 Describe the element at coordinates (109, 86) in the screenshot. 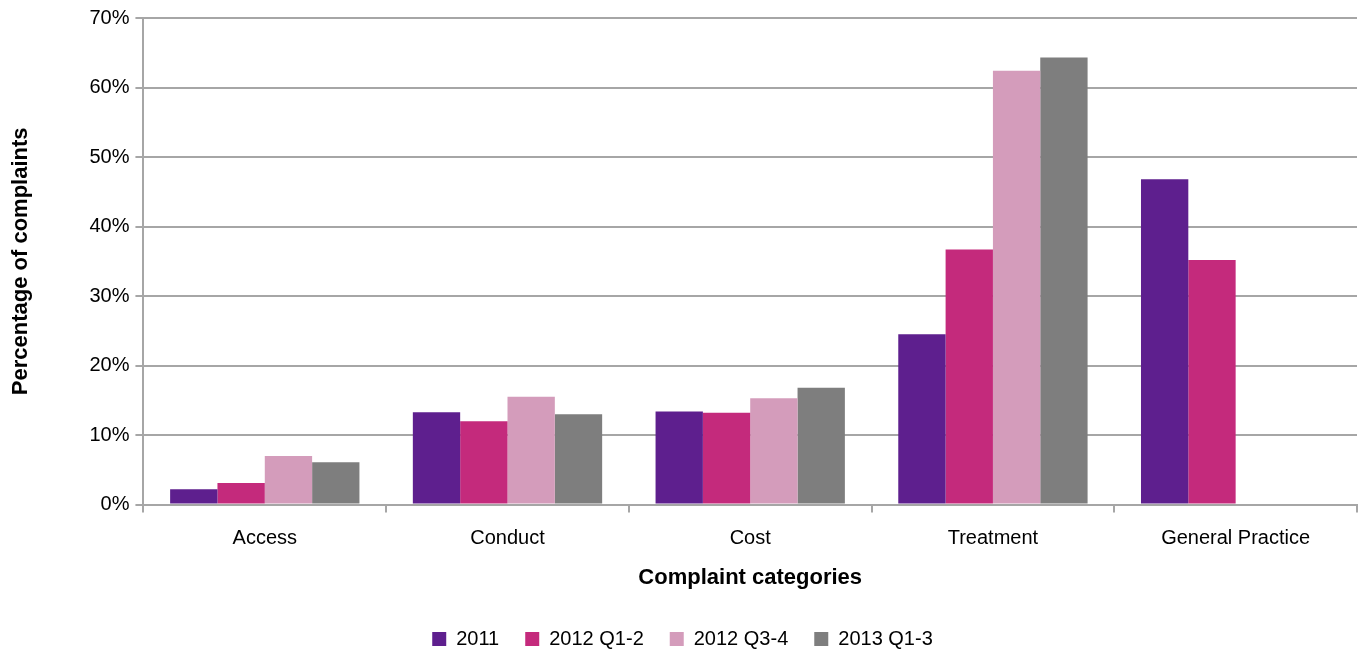

I see `y-tick-label: 60%` at that location.